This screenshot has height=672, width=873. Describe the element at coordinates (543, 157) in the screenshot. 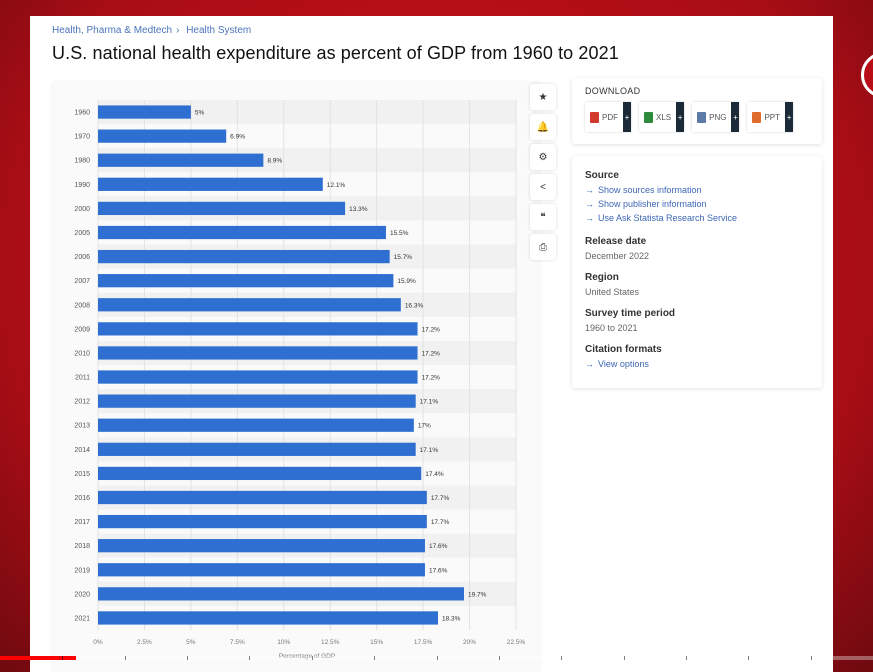

I see `gear-icon: ⚙` at that location.